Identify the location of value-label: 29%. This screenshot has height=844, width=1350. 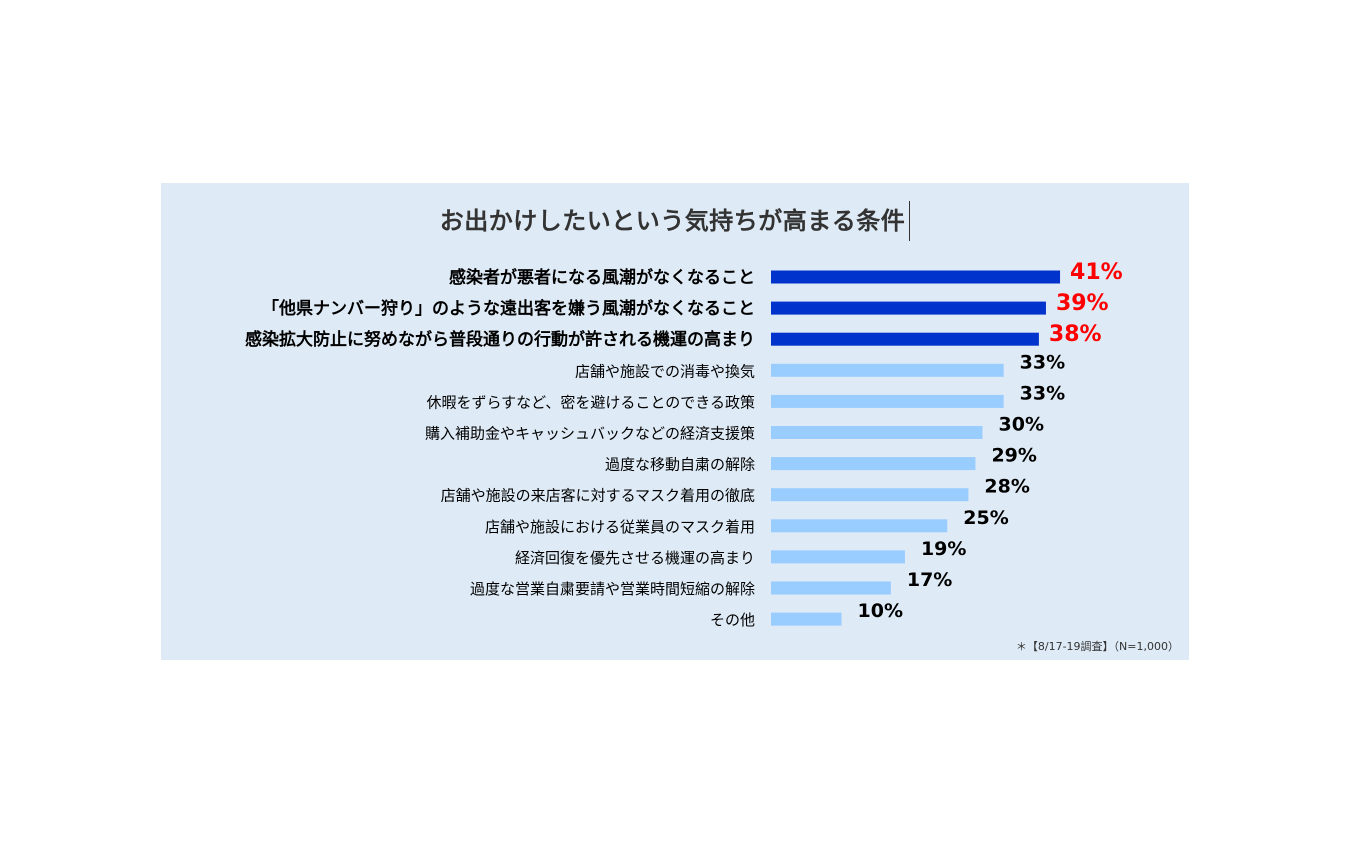
(1013, 456).